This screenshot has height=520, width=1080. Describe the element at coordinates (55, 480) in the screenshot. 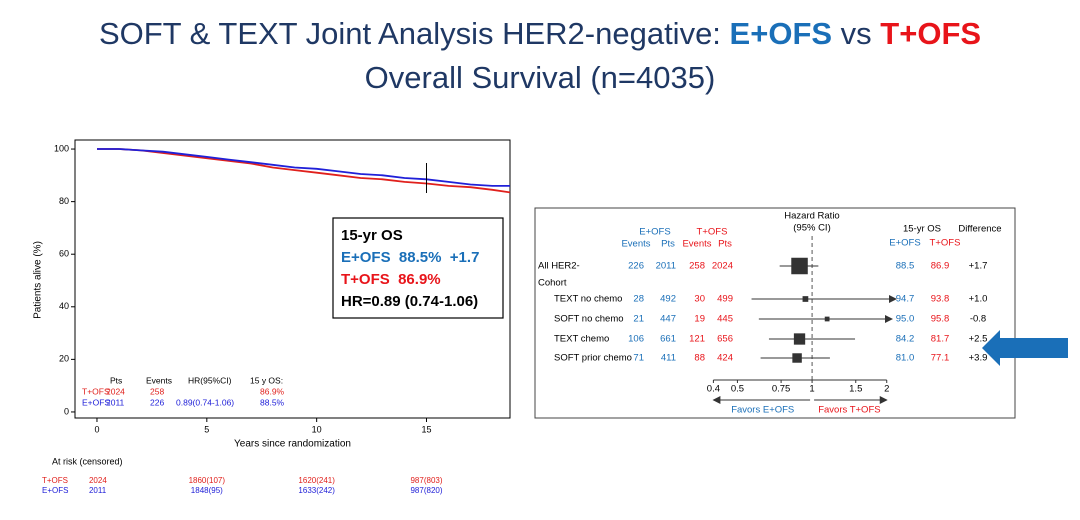

I see `risk-name: T+OFS` at that location.